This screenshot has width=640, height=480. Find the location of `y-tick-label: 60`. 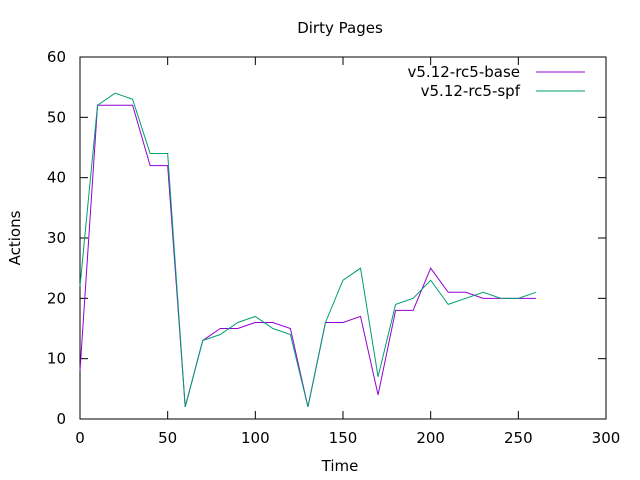

y-tick-label: 60 is located at coordinates (56, 57).